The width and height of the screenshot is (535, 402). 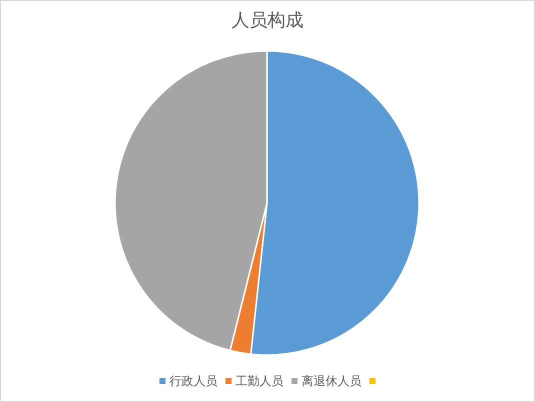 What do you see at coordinates (260, 381) in the screenshot?
I see `legend-label: 工勤人员` at bounding box center [260, 381].